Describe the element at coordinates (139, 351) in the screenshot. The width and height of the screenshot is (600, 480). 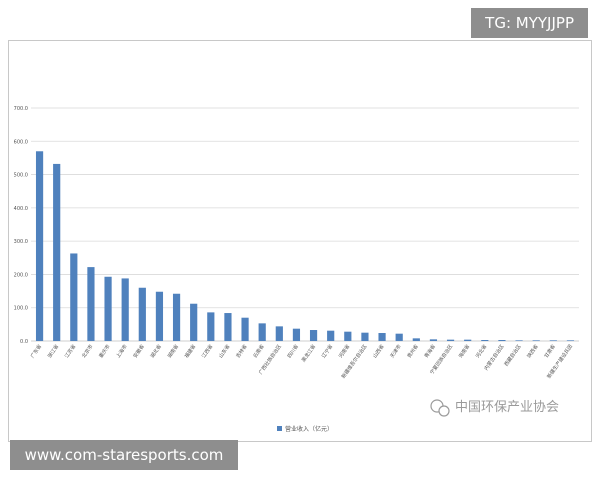
I see `x-tick-label: 安徽省` at that location.